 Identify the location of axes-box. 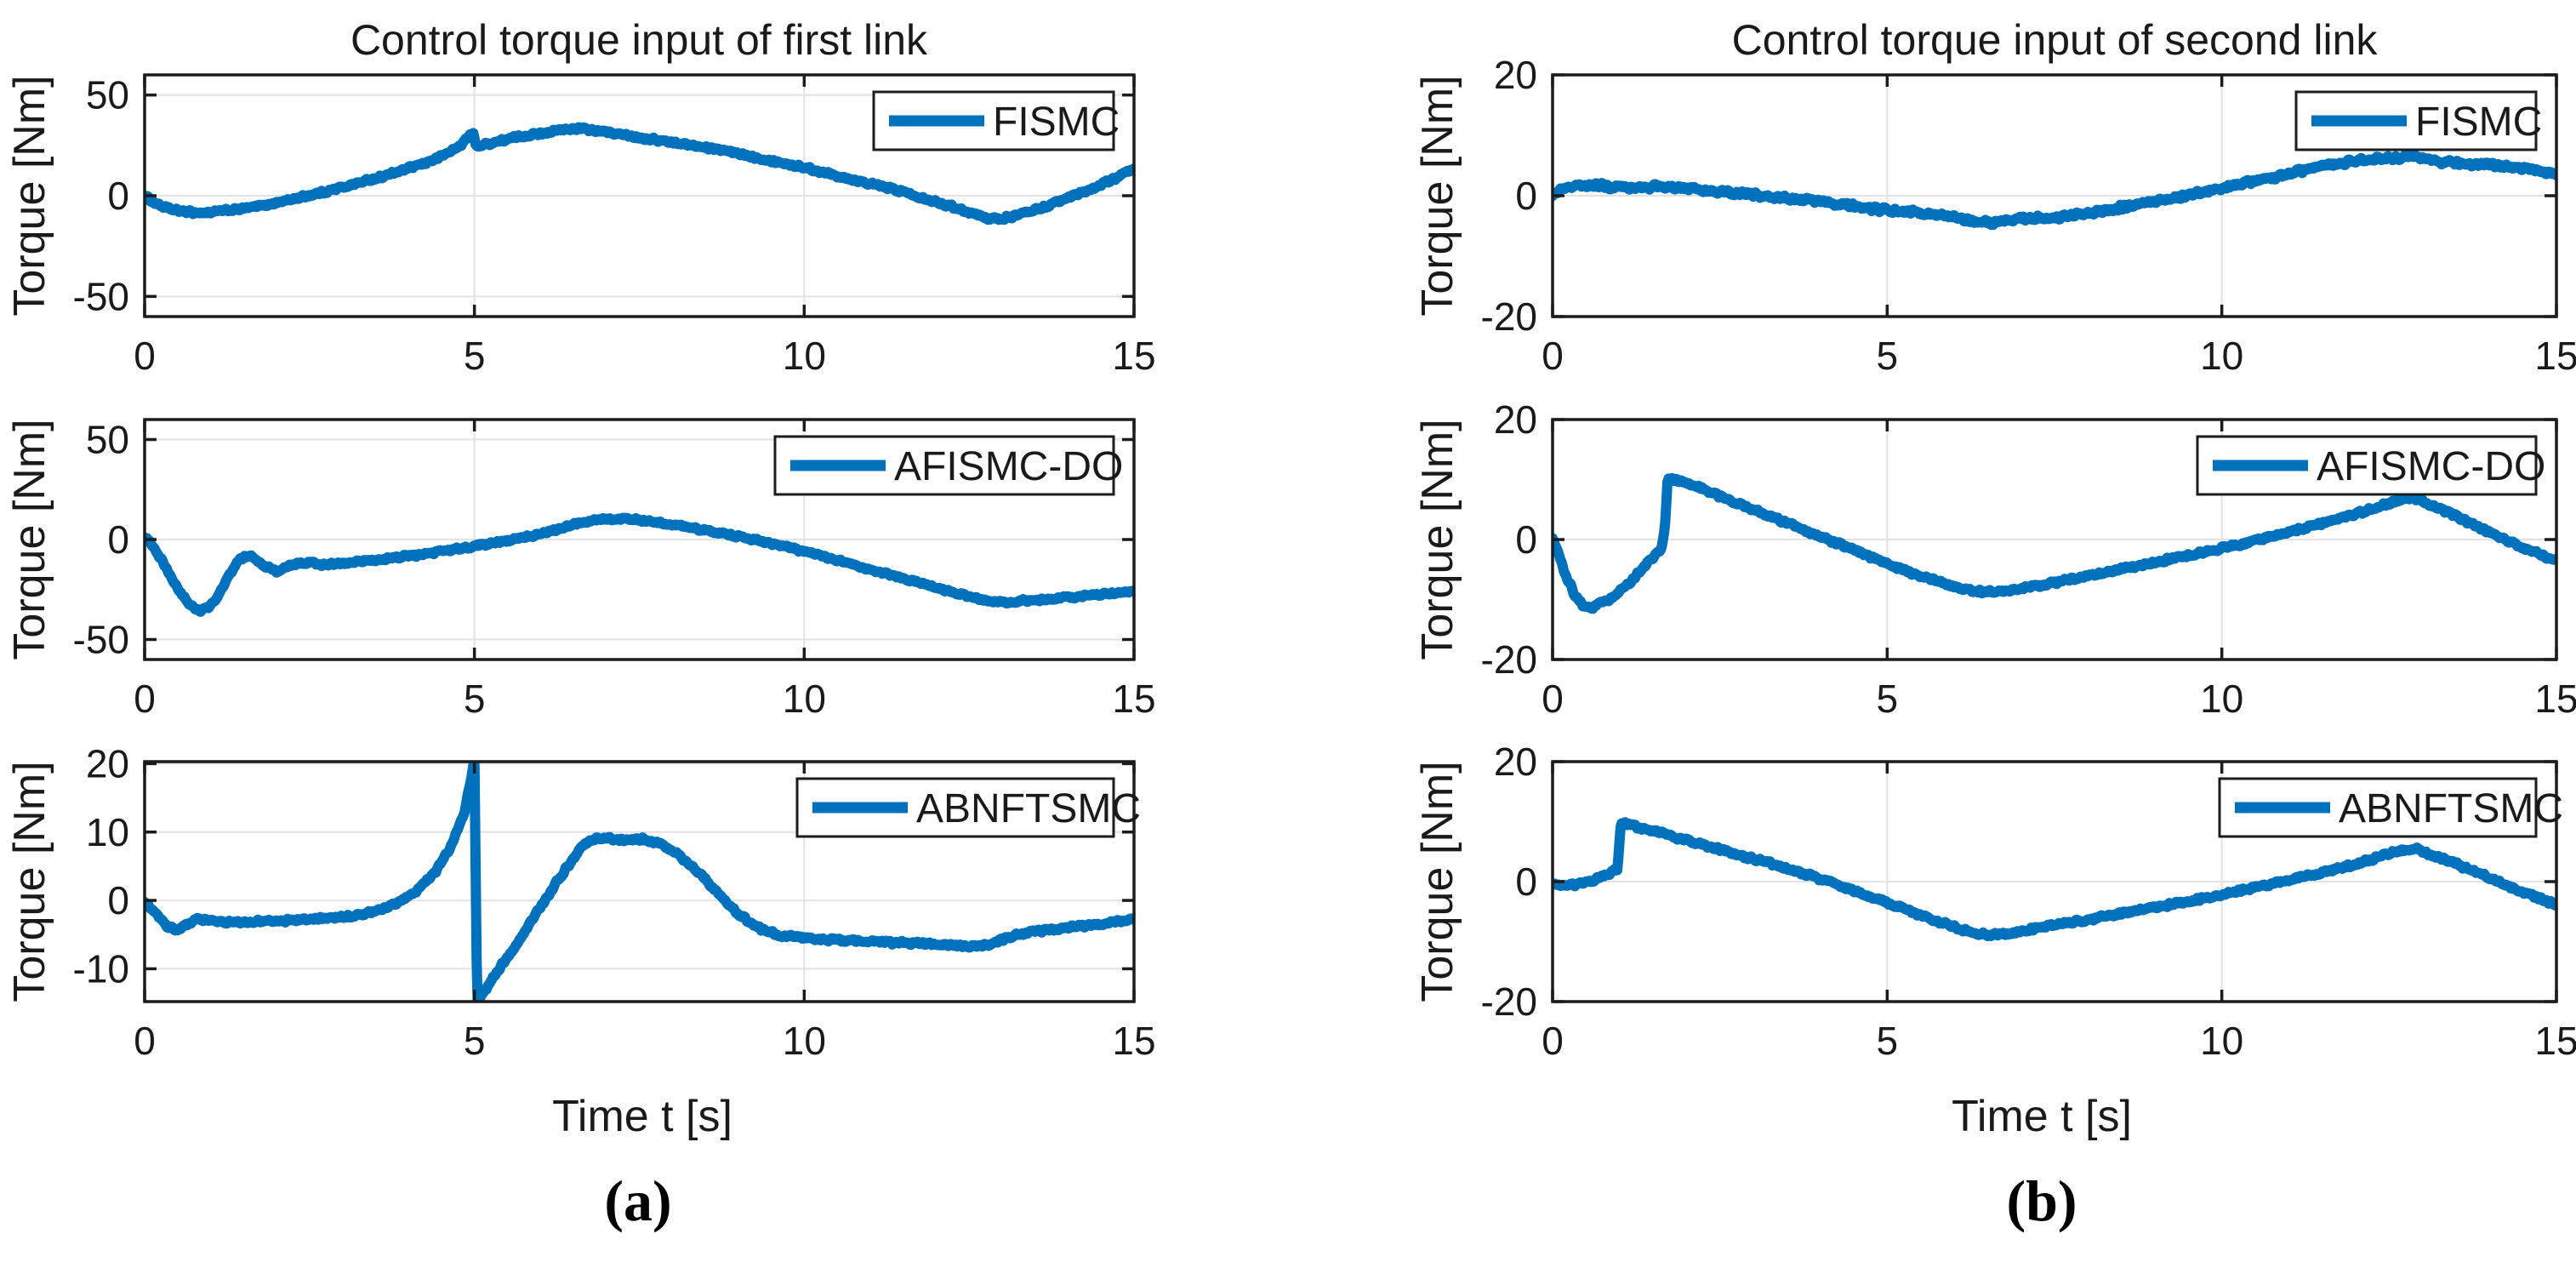
(639, 881).